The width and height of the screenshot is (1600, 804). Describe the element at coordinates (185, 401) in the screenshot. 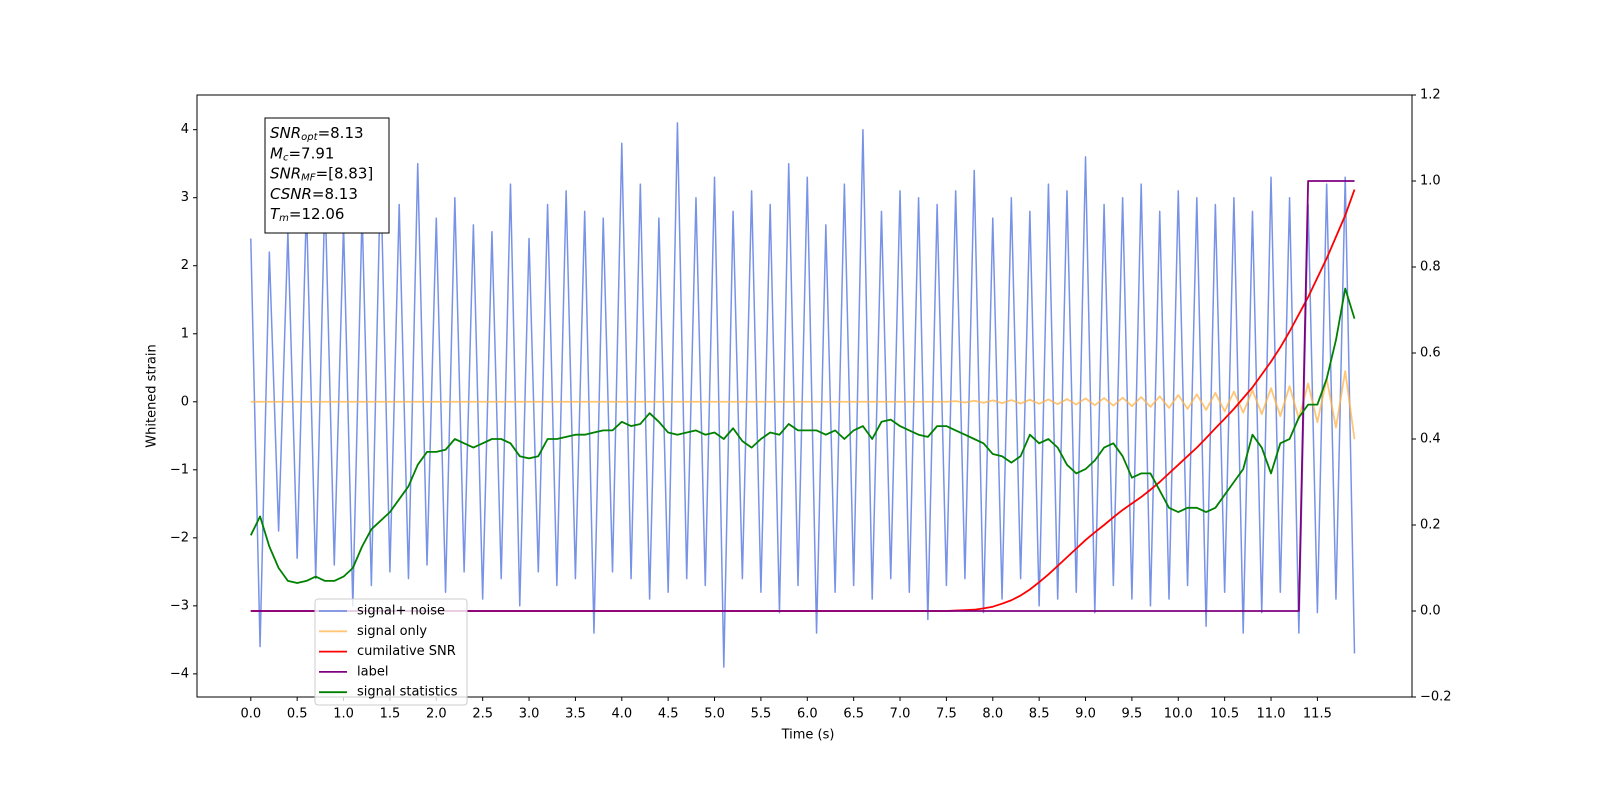

I see `y-tick-label: 0` at that location.